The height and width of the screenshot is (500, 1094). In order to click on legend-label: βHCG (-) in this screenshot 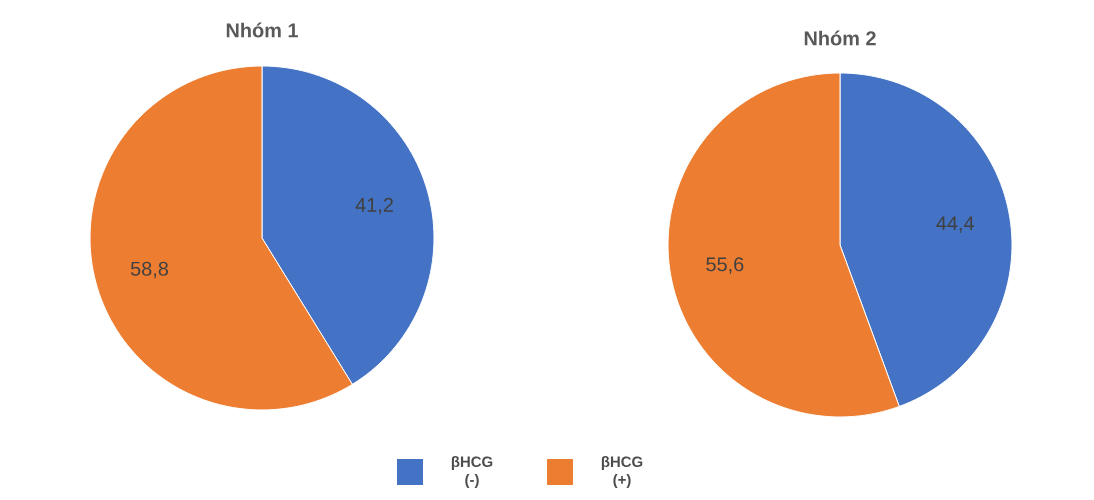, I will do `click(472, 472)`.